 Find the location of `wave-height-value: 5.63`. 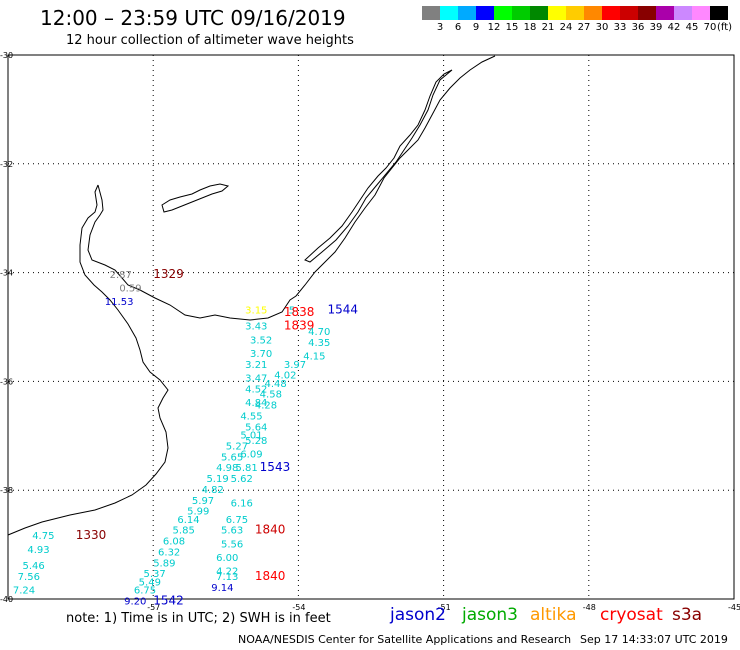

wave-height-value: 5.63 is located at coordinates (232, 531).